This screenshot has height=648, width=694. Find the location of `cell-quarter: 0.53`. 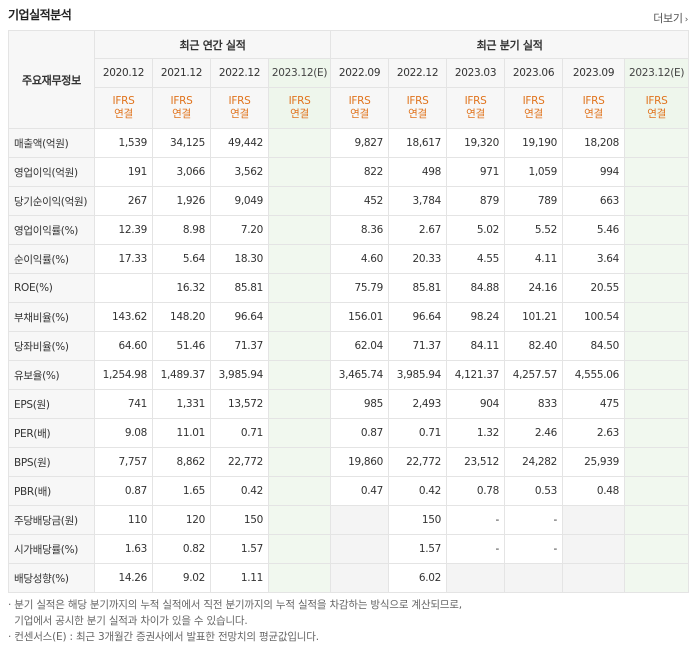

cell-quarter: 0.53 is located at coordinates (534, 491).